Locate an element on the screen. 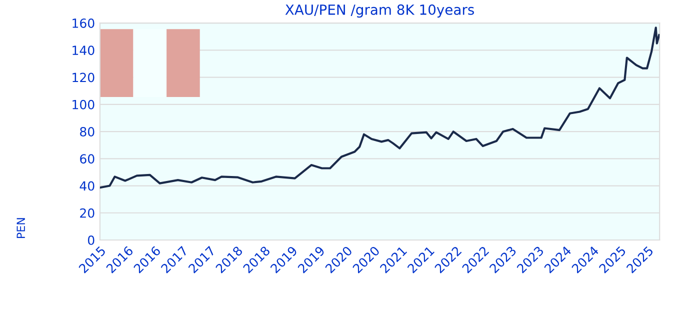 This screenshot has height=320, width=680. y-tick-label: 140 is located at coordinates (83, 51).